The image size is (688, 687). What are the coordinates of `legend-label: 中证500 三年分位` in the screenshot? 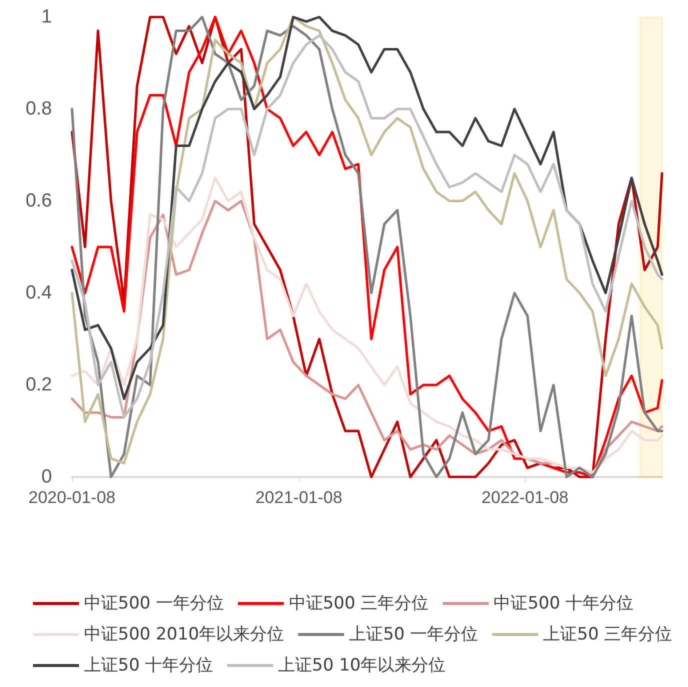 It's located at (358, 604).